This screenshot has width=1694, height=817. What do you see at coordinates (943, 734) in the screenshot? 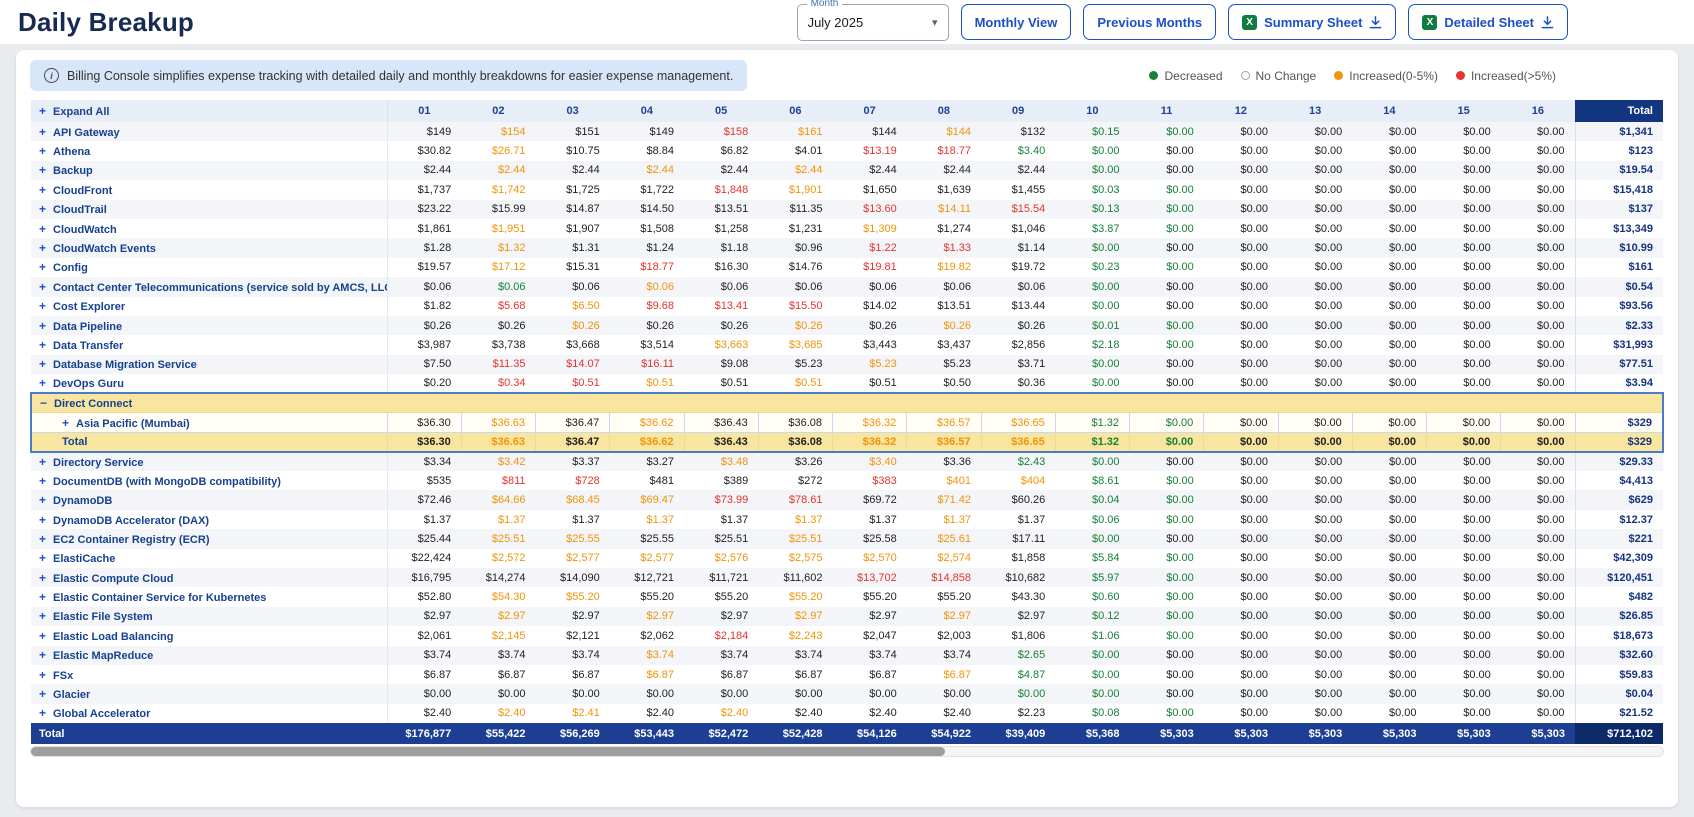
I see `footer-day-total-cell: $54,922` at bounding box center [943, 734].